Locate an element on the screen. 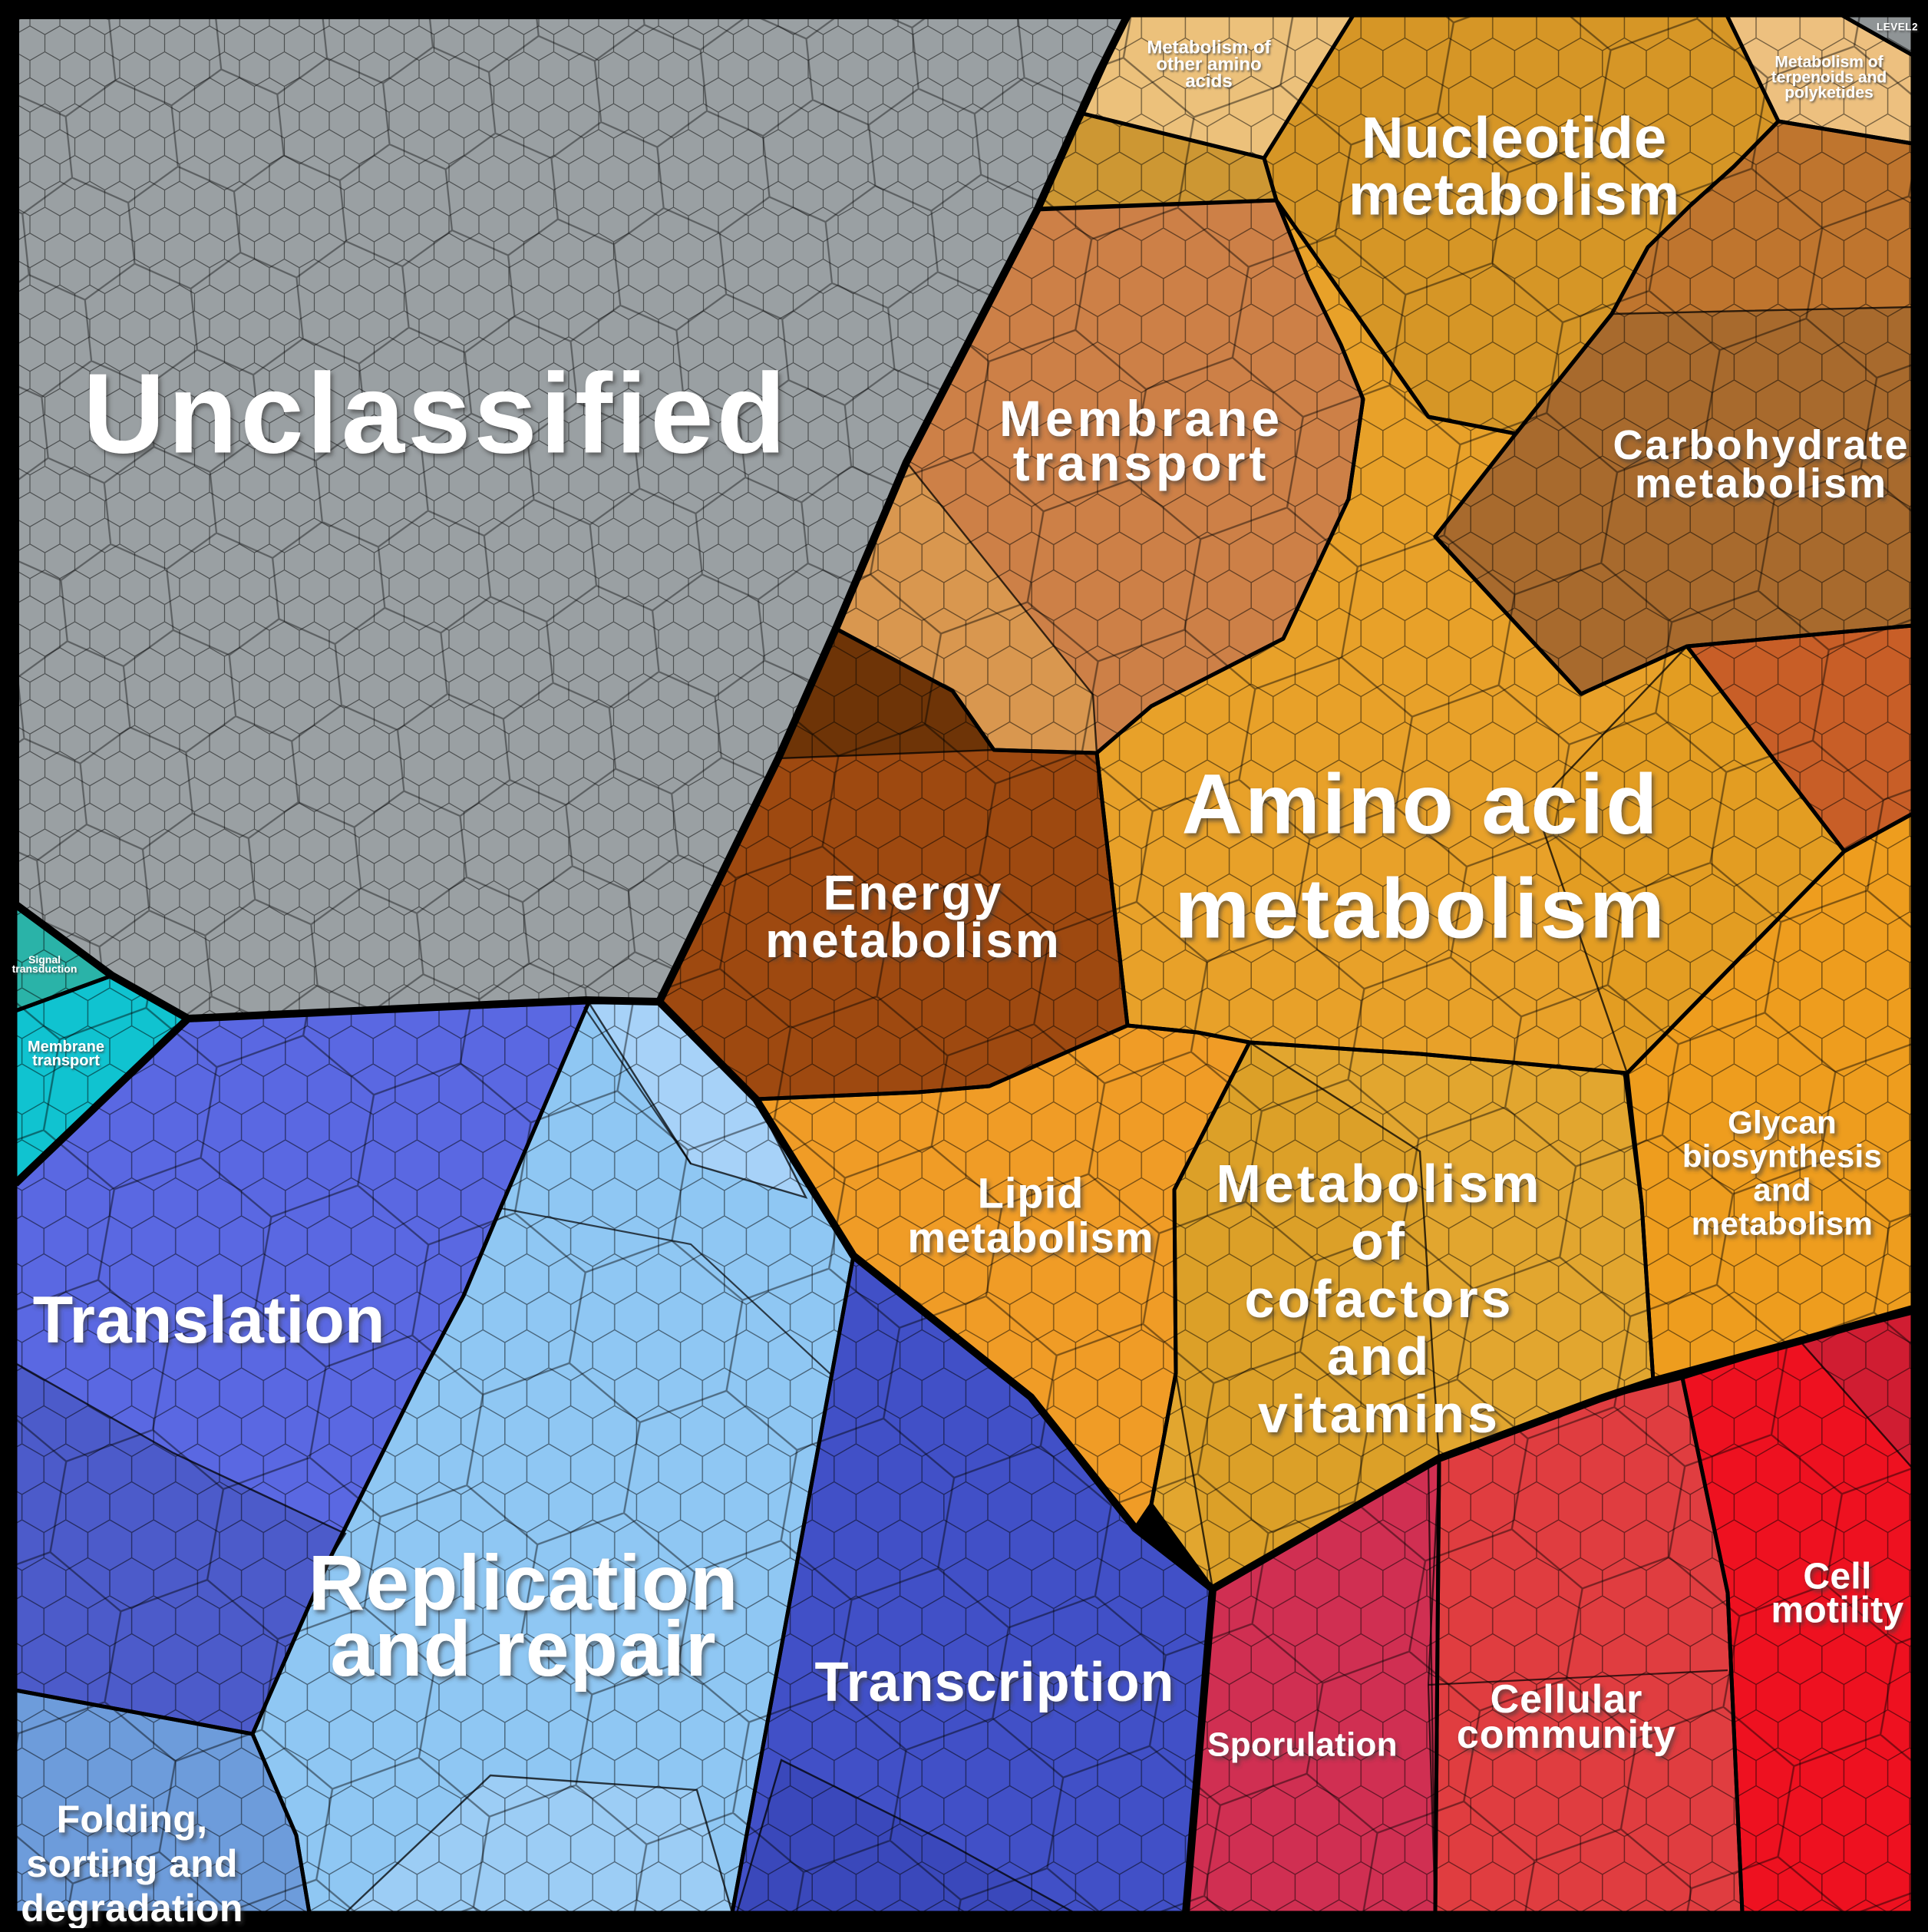  svg-text: Amino acid is located at coordinates (1421, 805).